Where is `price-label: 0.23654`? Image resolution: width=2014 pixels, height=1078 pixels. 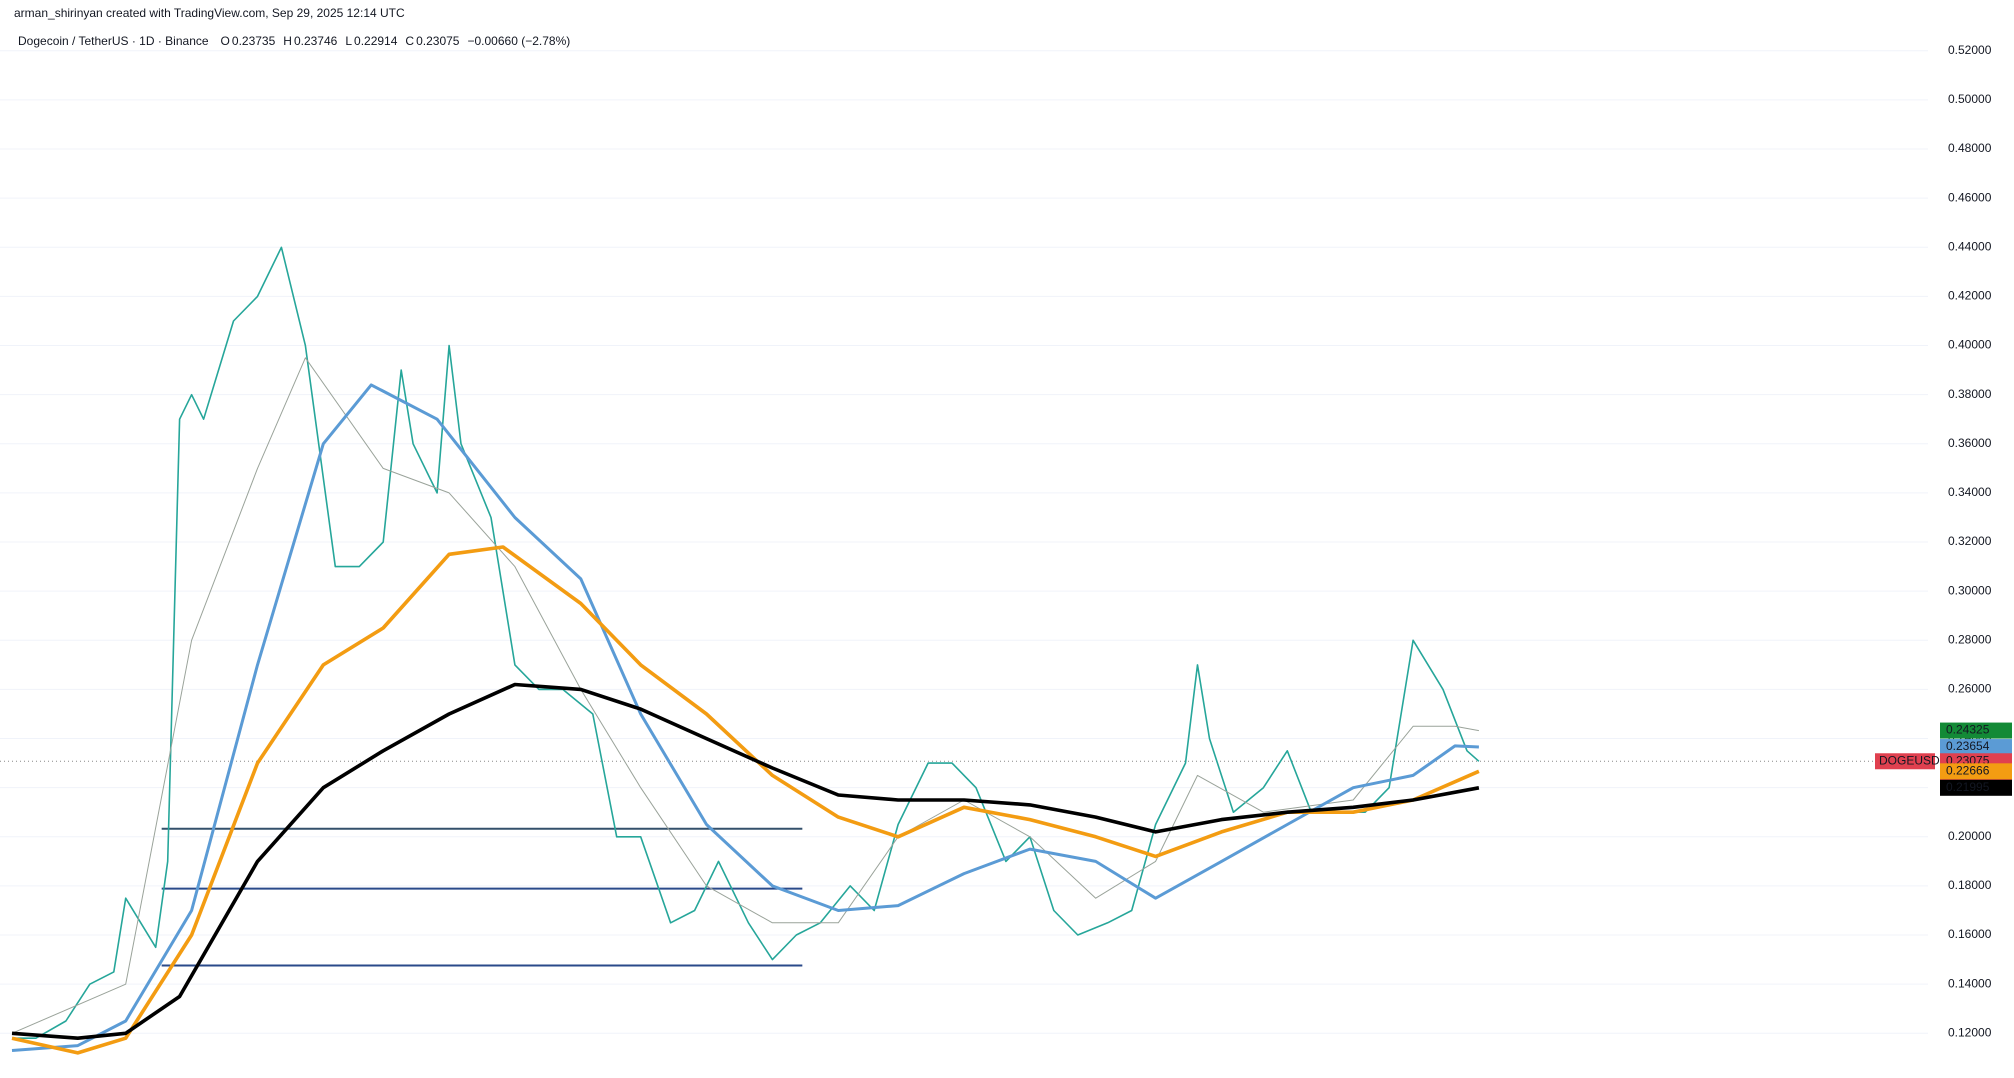
price-label: 0.23654 is located at coordinates (1968, 746).